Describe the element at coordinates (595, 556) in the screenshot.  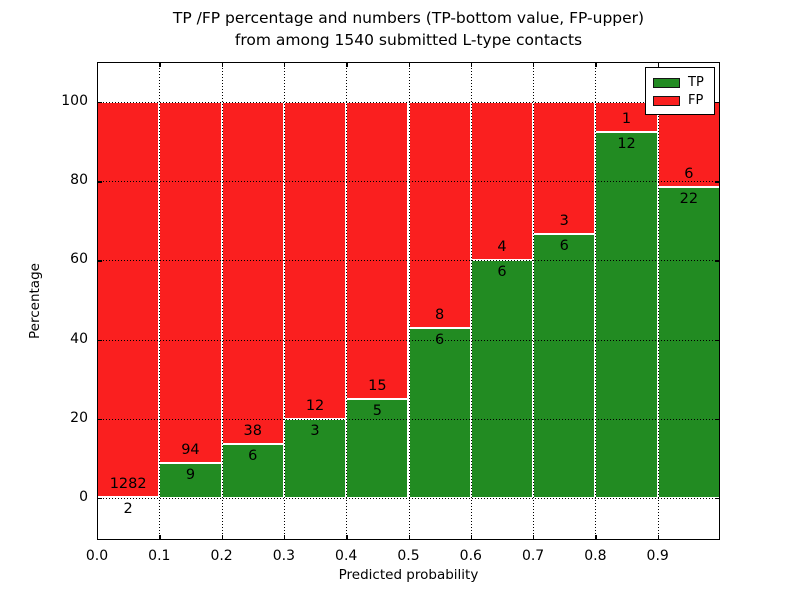
I see `x-tick-label: 0.8` at that location.